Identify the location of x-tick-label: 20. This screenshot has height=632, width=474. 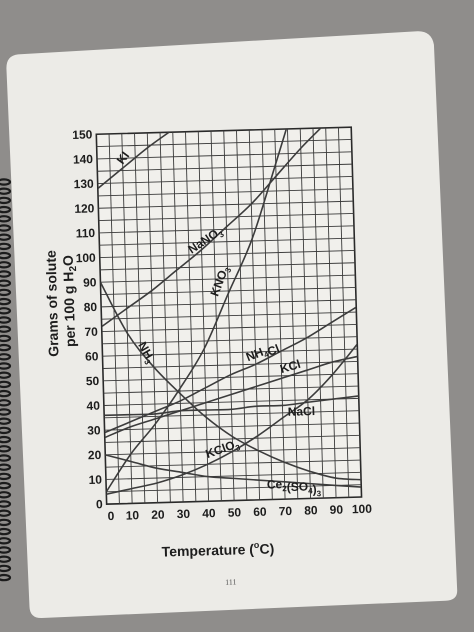
(158, 515).